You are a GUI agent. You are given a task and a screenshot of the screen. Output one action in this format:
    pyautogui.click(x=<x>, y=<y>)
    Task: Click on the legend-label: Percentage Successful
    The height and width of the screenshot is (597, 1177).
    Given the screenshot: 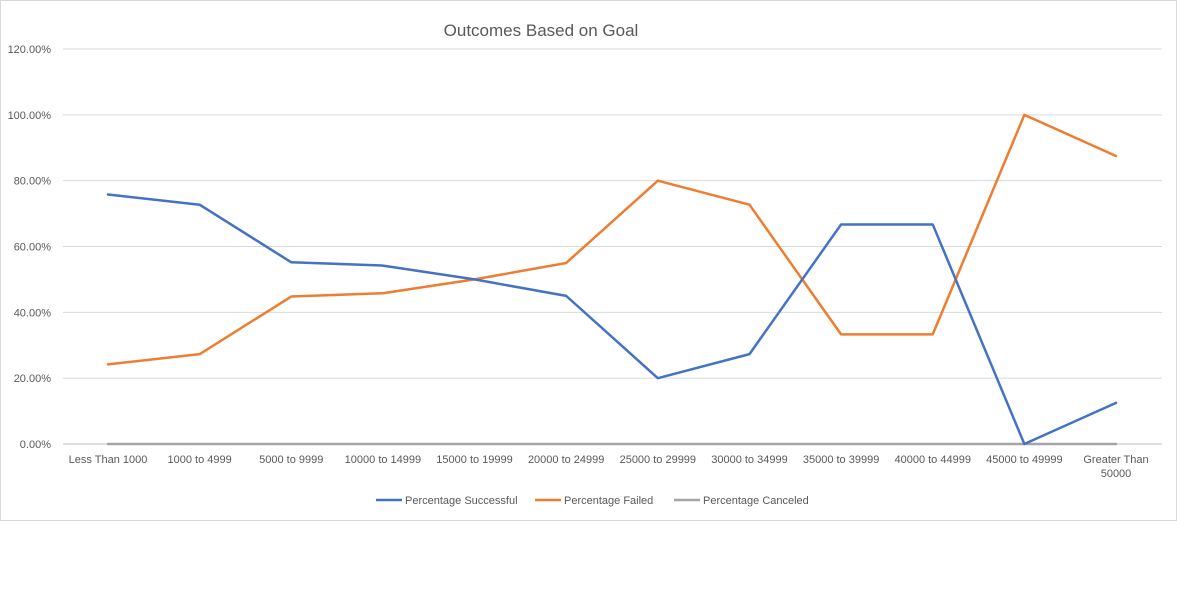 What is the action you would take?
    pyautogui.click(x=461, y=501)
    